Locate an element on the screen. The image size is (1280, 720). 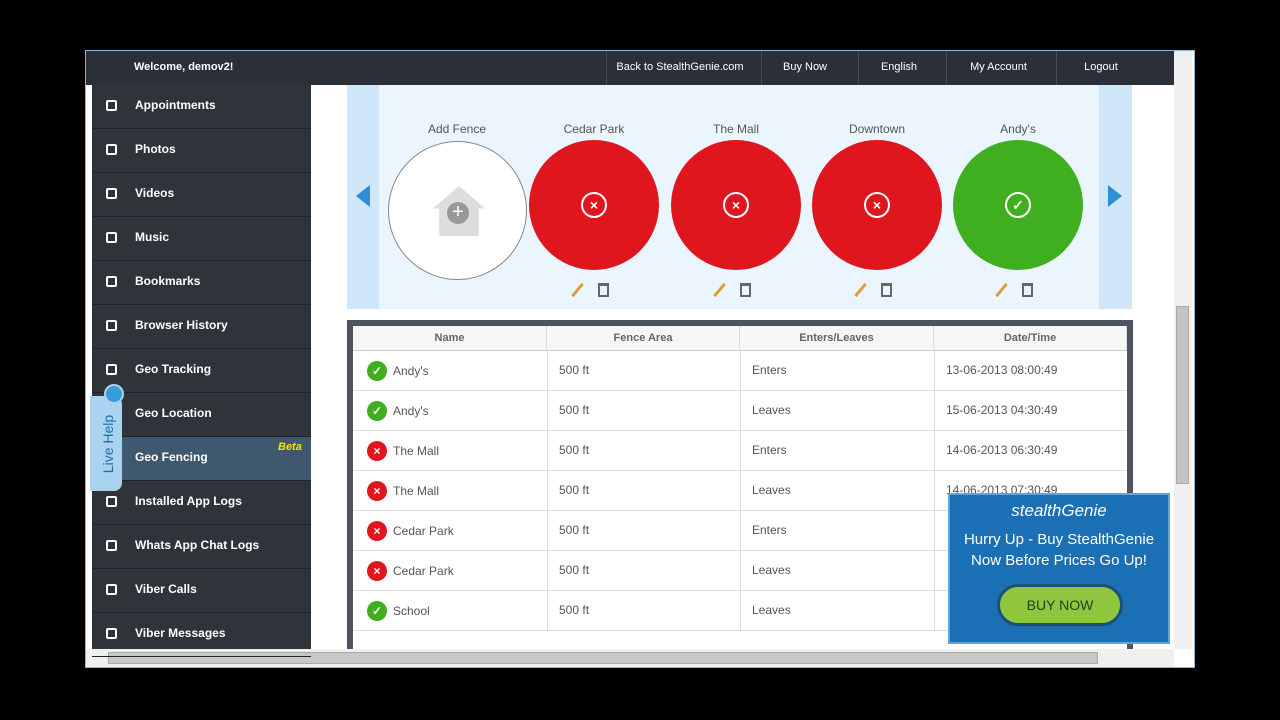
table-row: × The Mall 500 ft Enters 14-06-2013 06:30:49 is located at coordinates (740, 451).